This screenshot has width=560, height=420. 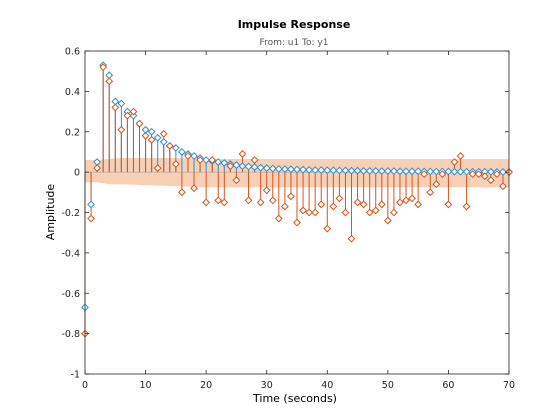 I want to click on x-tick-label: 50, so click(x=388, y=385).